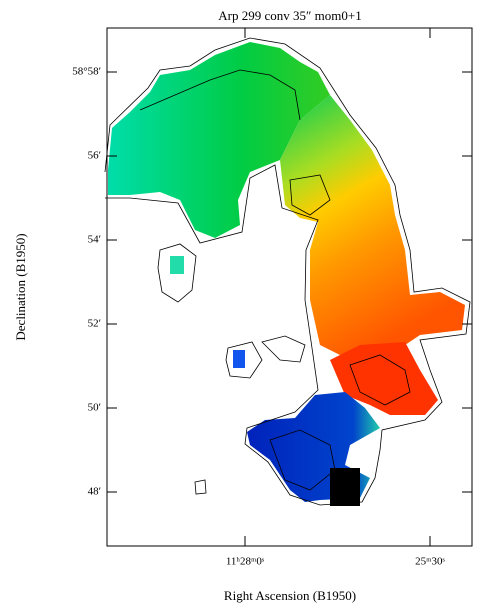 This screenshot has height=611, width=490. I want to click on y-tick-label: 58°58′, so click(86, 72).